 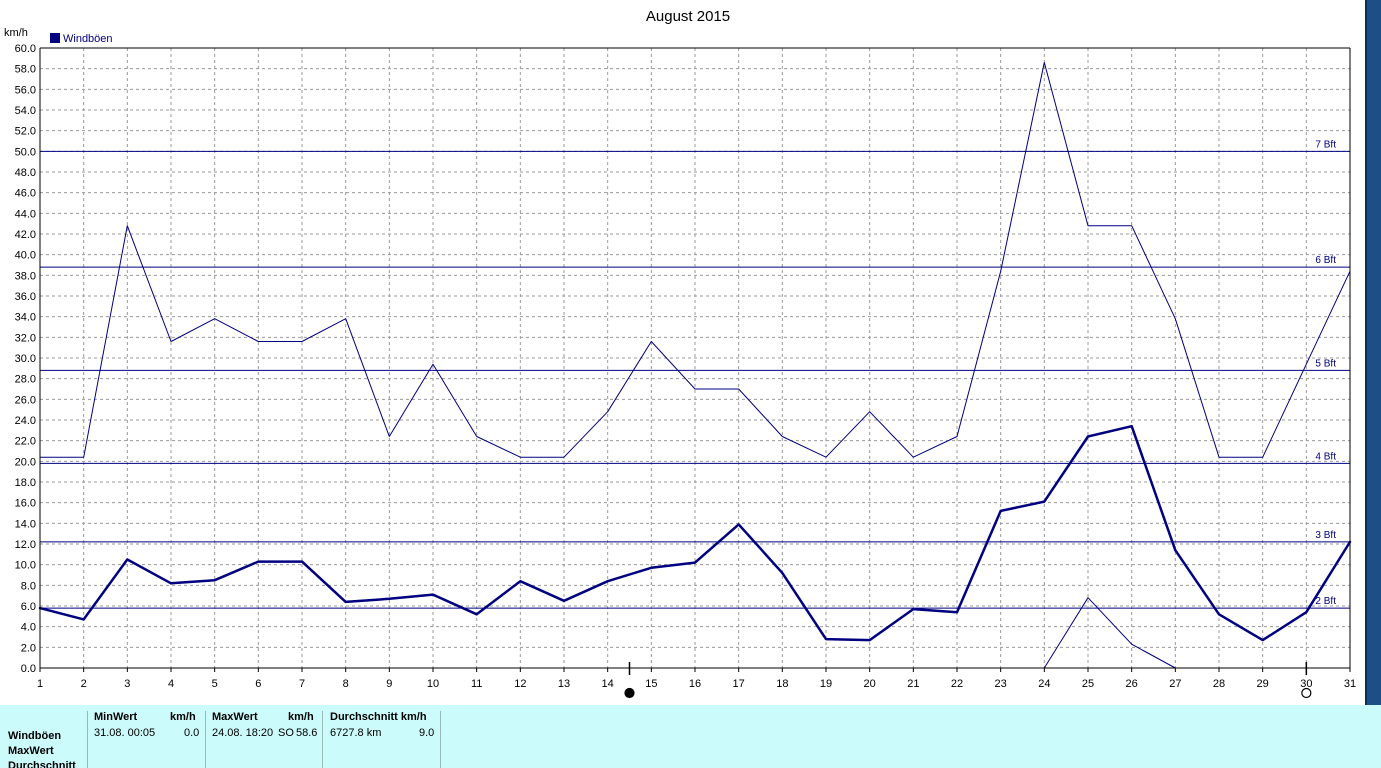 What do you see at coordinates (25, 545) in the screenshot?
I see `y-tick-label: 12.0` at bounding box center [25, 545].